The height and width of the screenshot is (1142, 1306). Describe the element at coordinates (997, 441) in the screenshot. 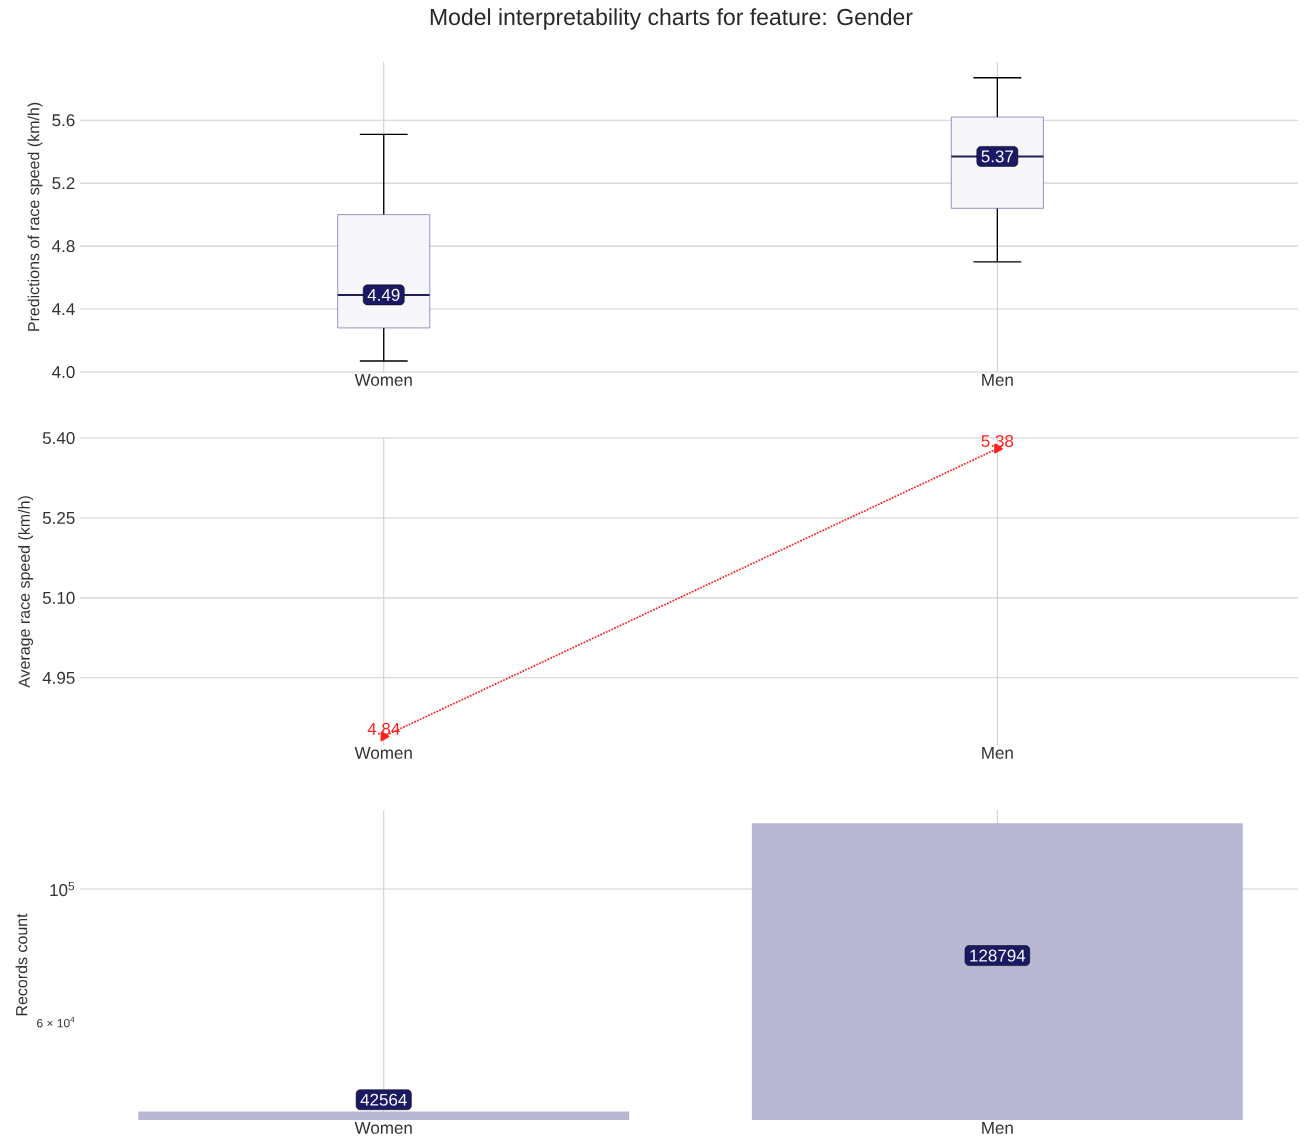

I see `data-label: 5.38` at that location.